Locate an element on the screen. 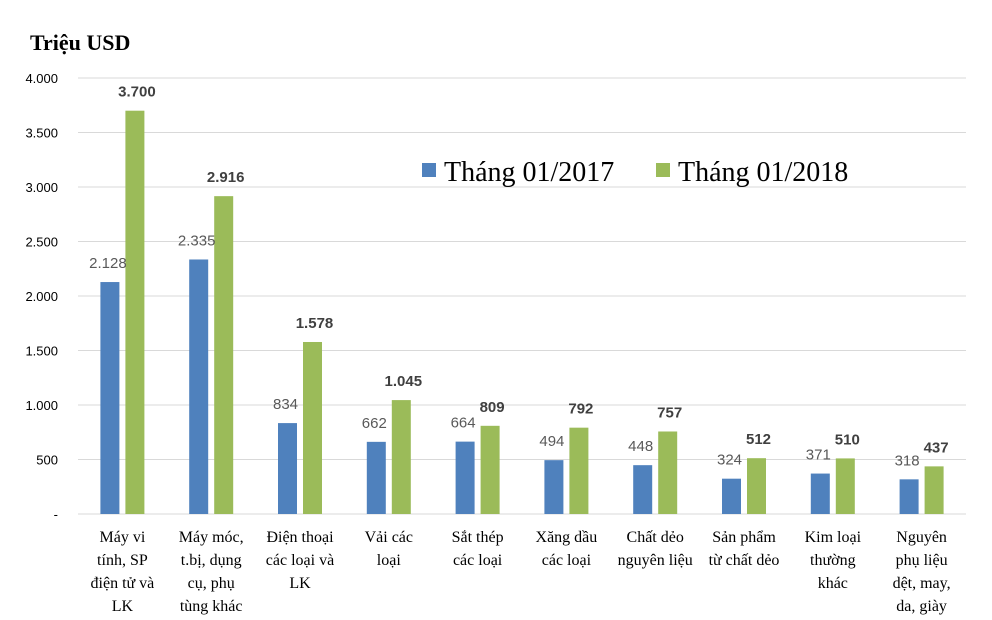 This screenshot has width=992, height=620. data-label-2018: 437 is located at coordinates (936, 447).